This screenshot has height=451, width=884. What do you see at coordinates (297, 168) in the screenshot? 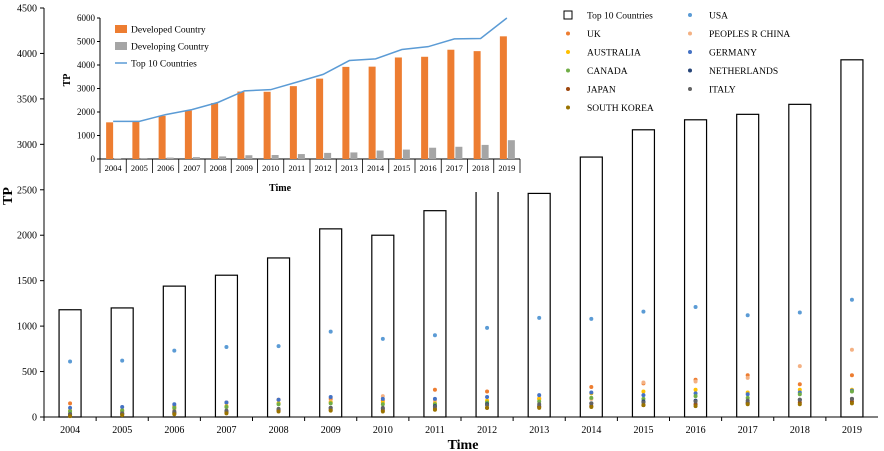
I see `inset-x-tick-label: 2011` at bounding box center [297, 168].